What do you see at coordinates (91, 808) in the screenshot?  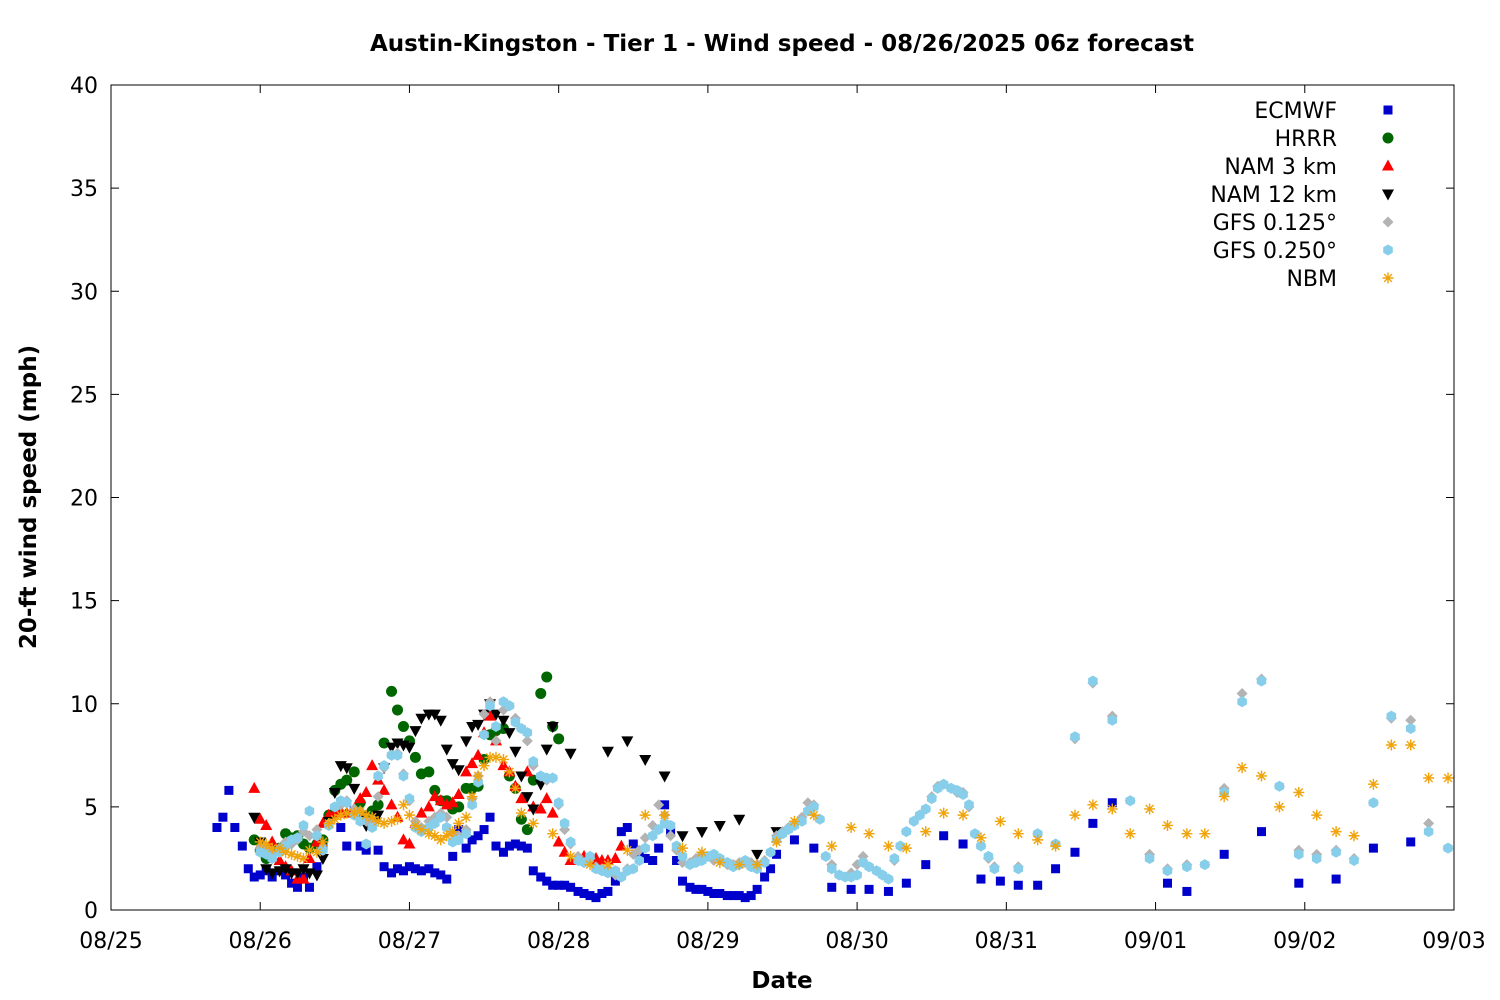 I see `y-tick-label: 5` at bounding box center [91, 808].